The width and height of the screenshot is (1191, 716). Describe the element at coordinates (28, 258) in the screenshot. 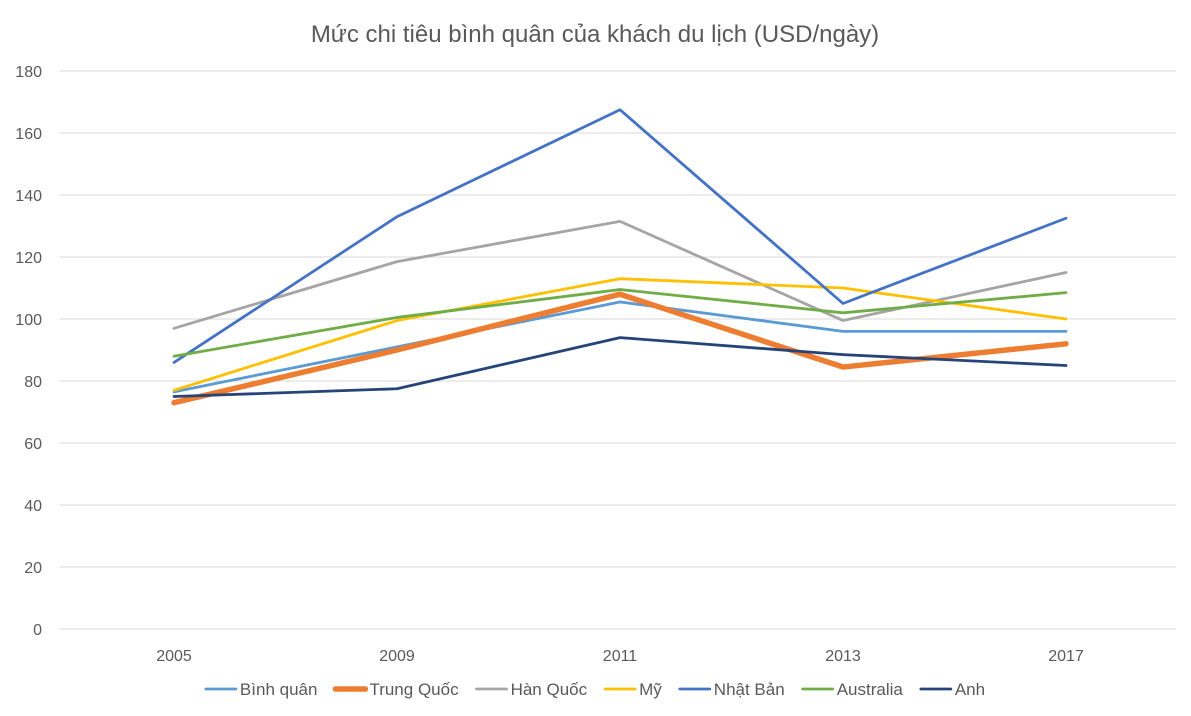

I see `y-tick-label: 120` at that location.